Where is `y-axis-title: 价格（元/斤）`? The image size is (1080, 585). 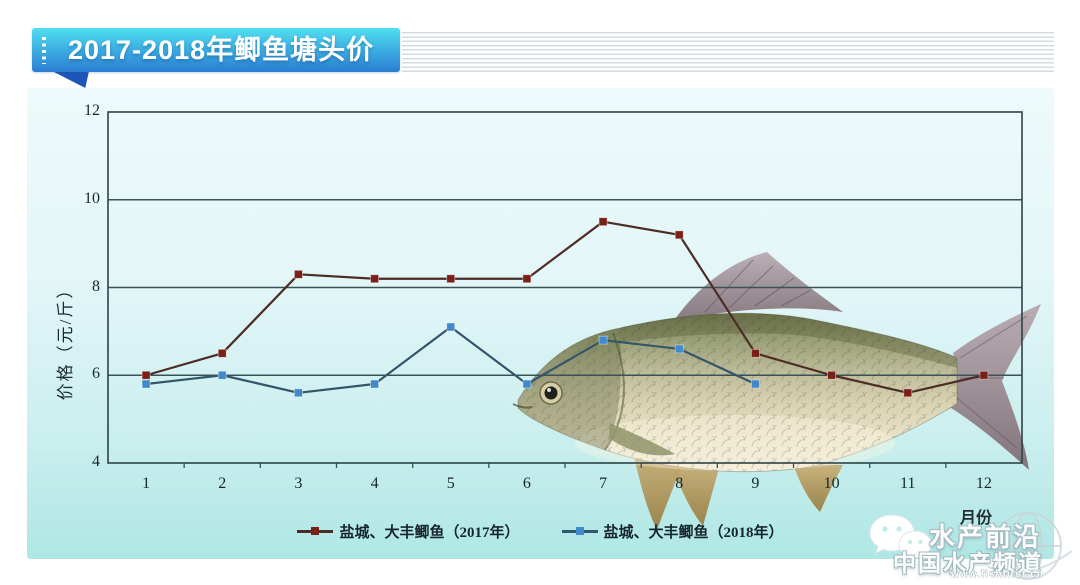 y-axis-title: 价格（元/斤） is located at coordinates (65, 340).